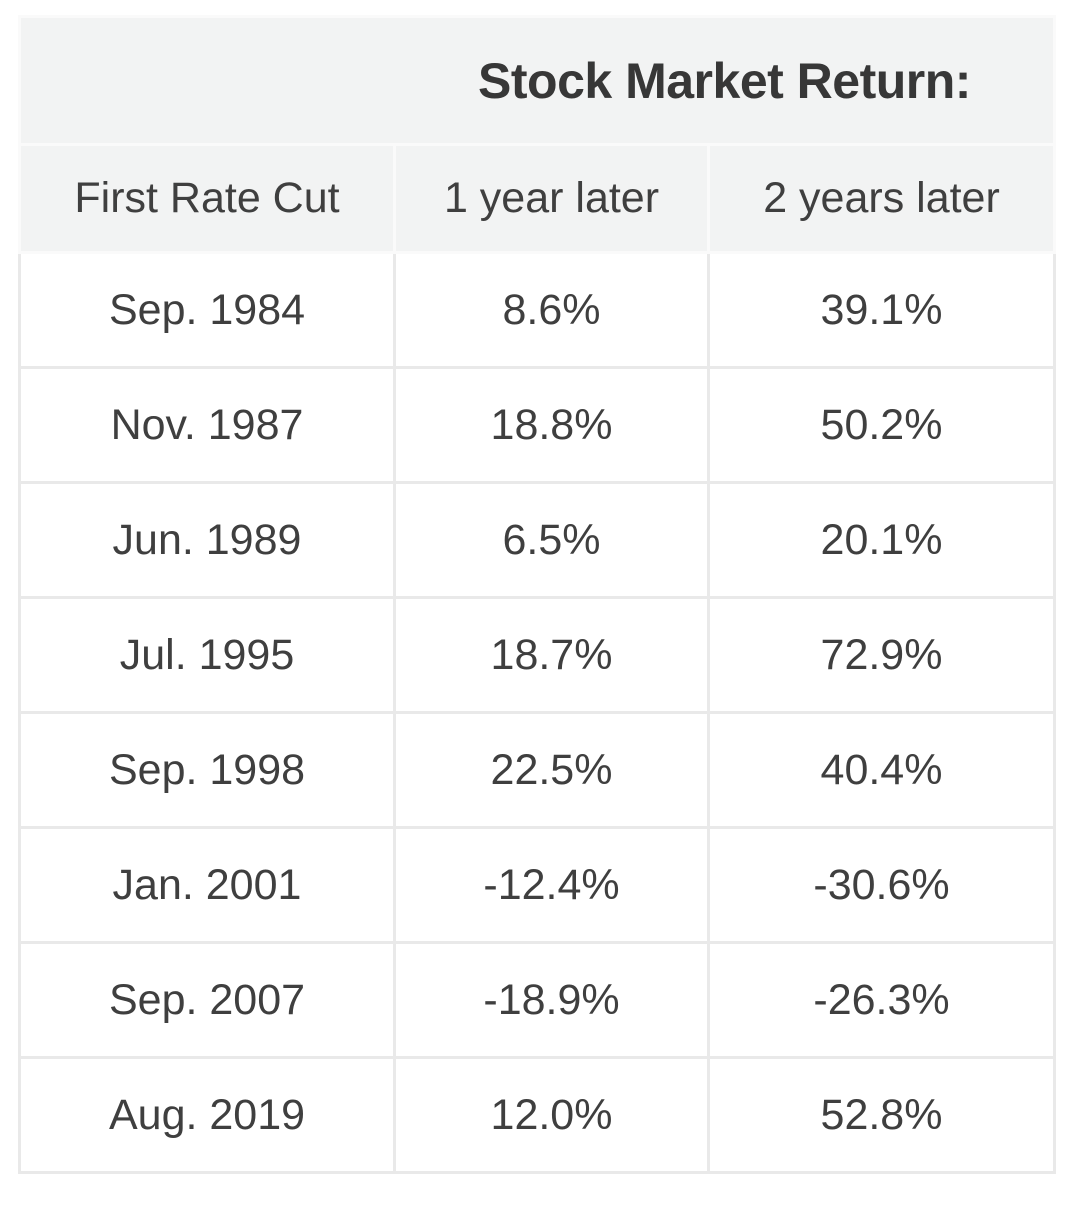 This screenshot has height=1215, width=1070. I want to click on return-2yr-cell: 39.1%, so click(881, 310).